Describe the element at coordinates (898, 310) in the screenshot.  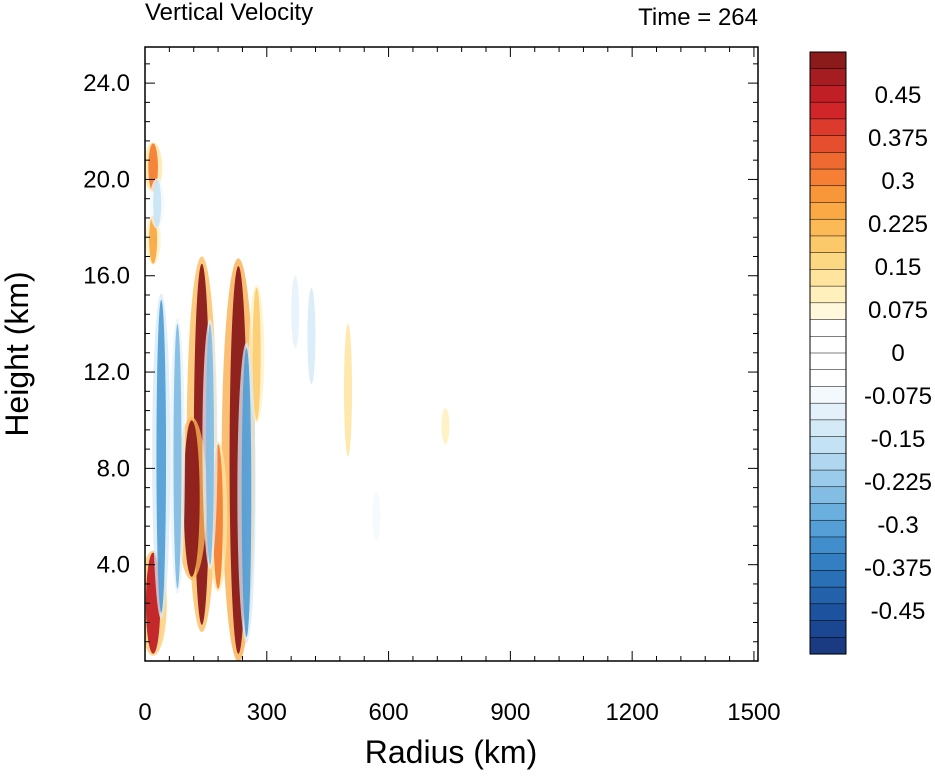
I see `colorbar-label: 0.075` at that location.